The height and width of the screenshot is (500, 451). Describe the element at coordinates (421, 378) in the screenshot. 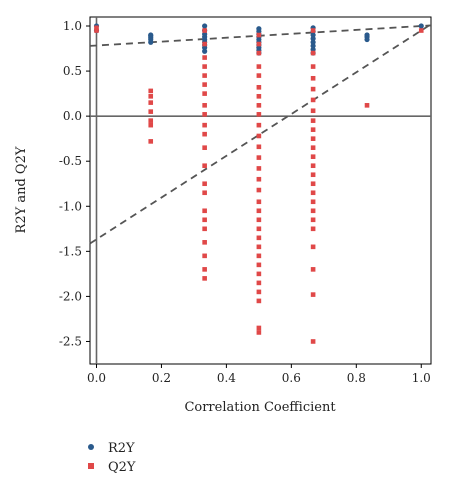

I see `x-tick-label: 1.0` at that location.